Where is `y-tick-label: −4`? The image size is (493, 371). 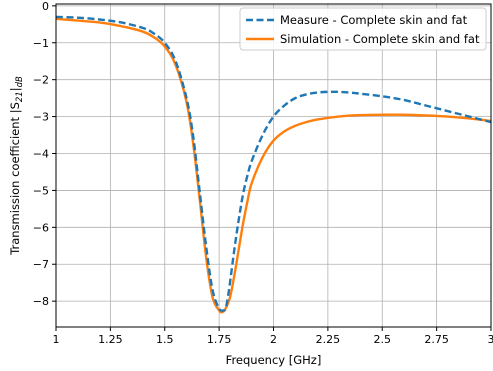 y-tick-label: −4 is located at coordinates (41, 154).